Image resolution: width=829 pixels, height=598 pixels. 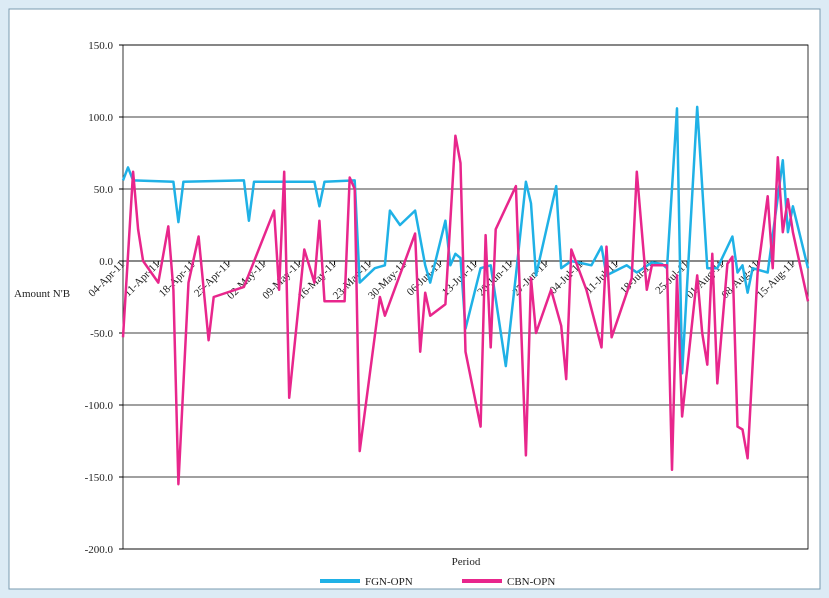 What do you see at coordinates (389, 582) in the screenshot?
I see `legend-label: FGN-OPN` at bounding box center [389, 582].